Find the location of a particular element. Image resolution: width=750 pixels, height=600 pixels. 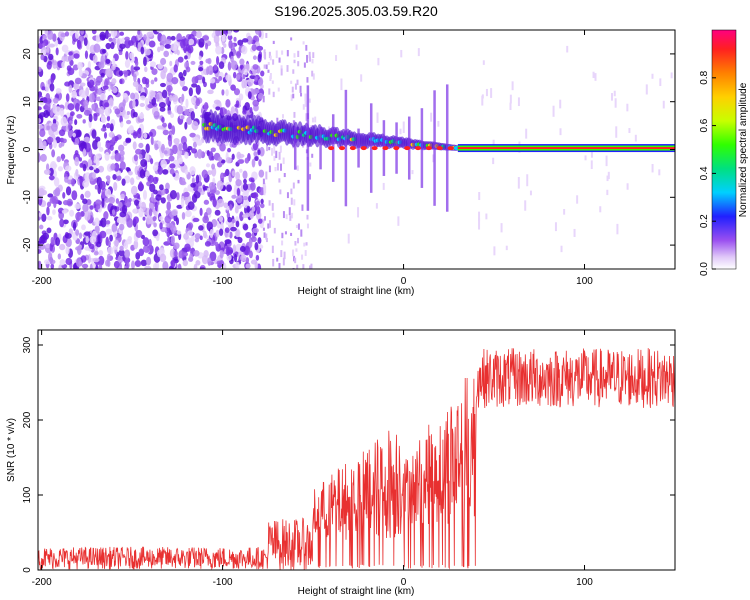

x-tick-label: 0 is located at coordinates (404, 582).